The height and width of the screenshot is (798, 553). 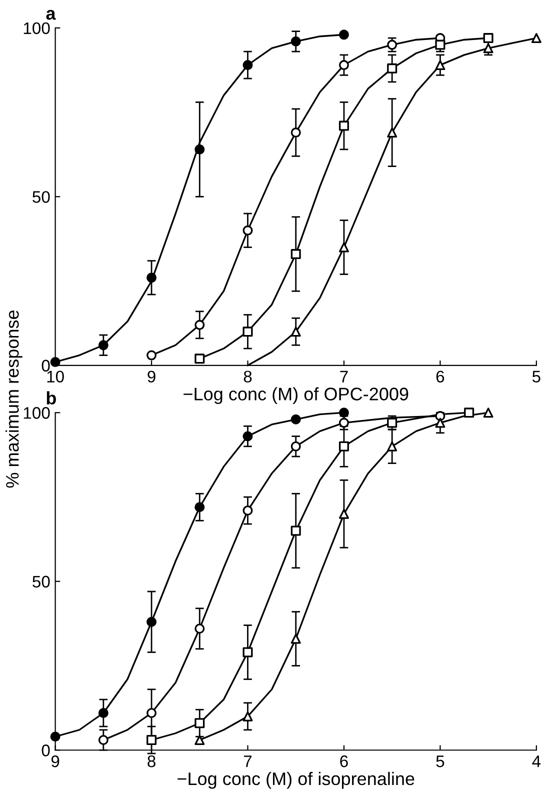 I want to click on x-axis-title: −Log conc (M) of isoprenaline, so click(x=296, y=780).